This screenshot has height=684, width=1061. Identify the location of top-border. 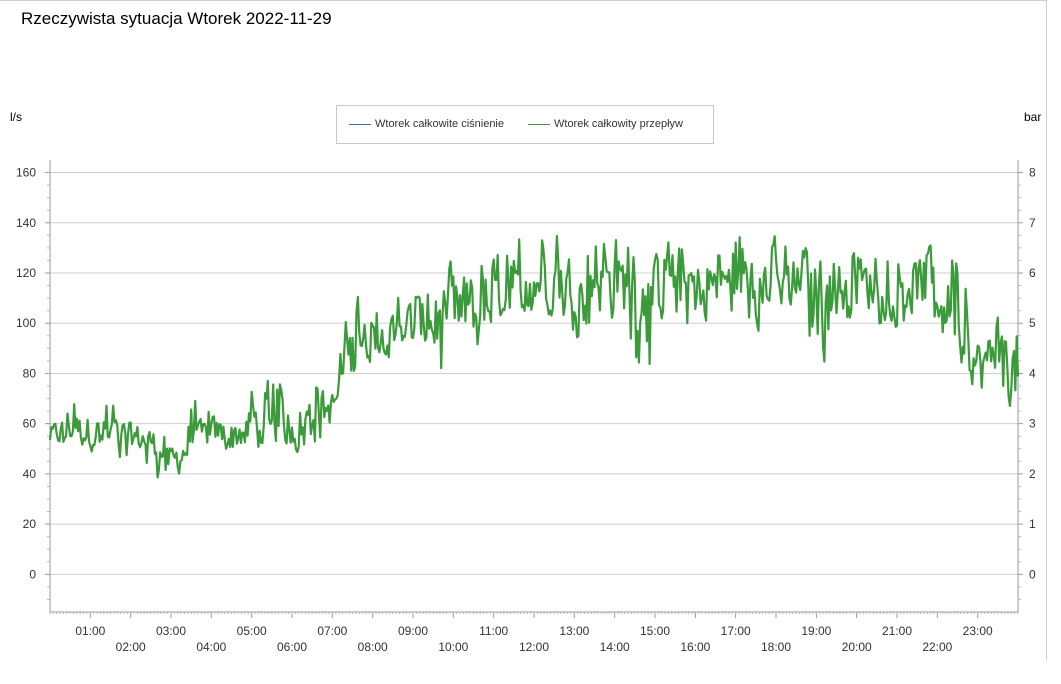
(523, 0).